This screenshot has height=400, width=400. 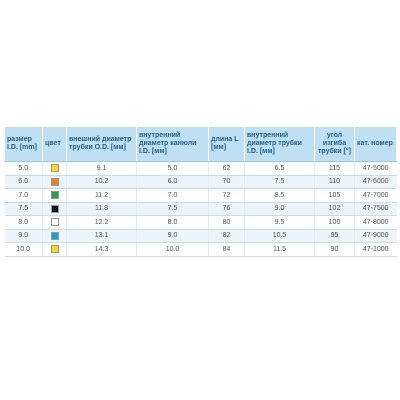 I want to click on cell-length: 80, so click(x=226, y=222).